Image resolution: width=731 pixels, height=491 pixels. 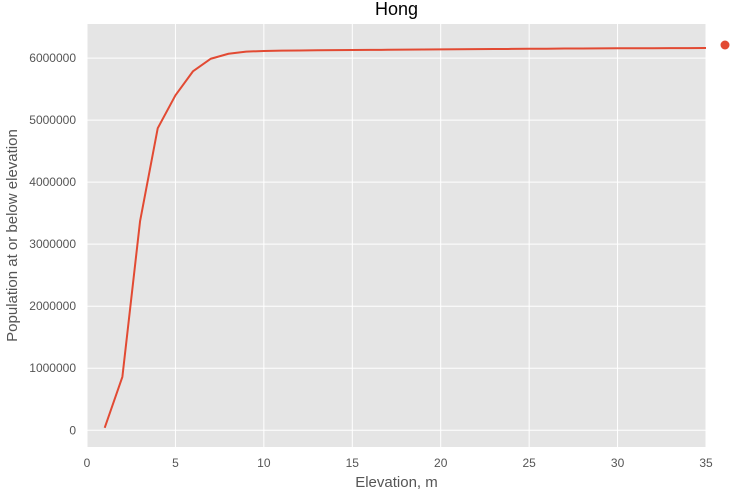 What do you see at coordinates (52, 58) in the screenshot?
I see `y-tick-label: 6000000` at bounding box center [52, 58].